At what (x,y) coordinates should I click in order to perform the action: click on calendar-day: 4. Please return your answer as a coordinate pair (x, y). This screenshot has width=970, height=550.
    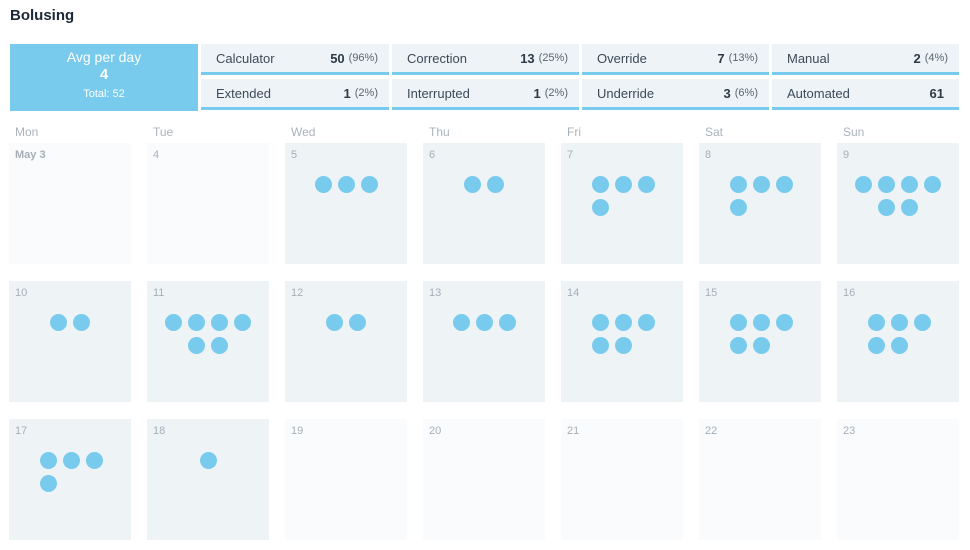
    Looking at the image, I should click on (208, 203).